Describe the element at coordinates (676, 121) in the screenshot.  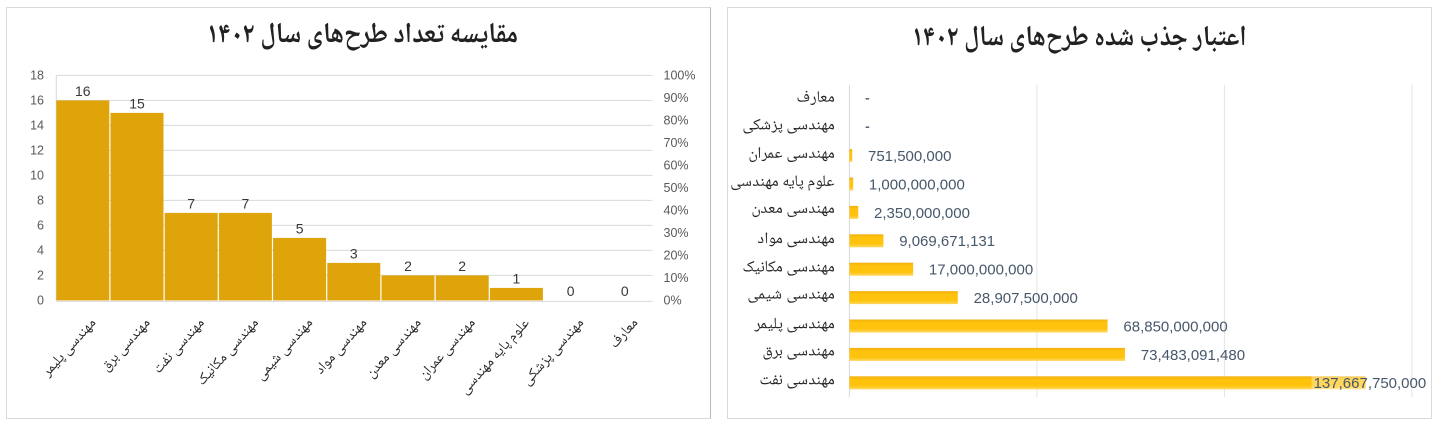
I see `svg-text: 80%` at that location.